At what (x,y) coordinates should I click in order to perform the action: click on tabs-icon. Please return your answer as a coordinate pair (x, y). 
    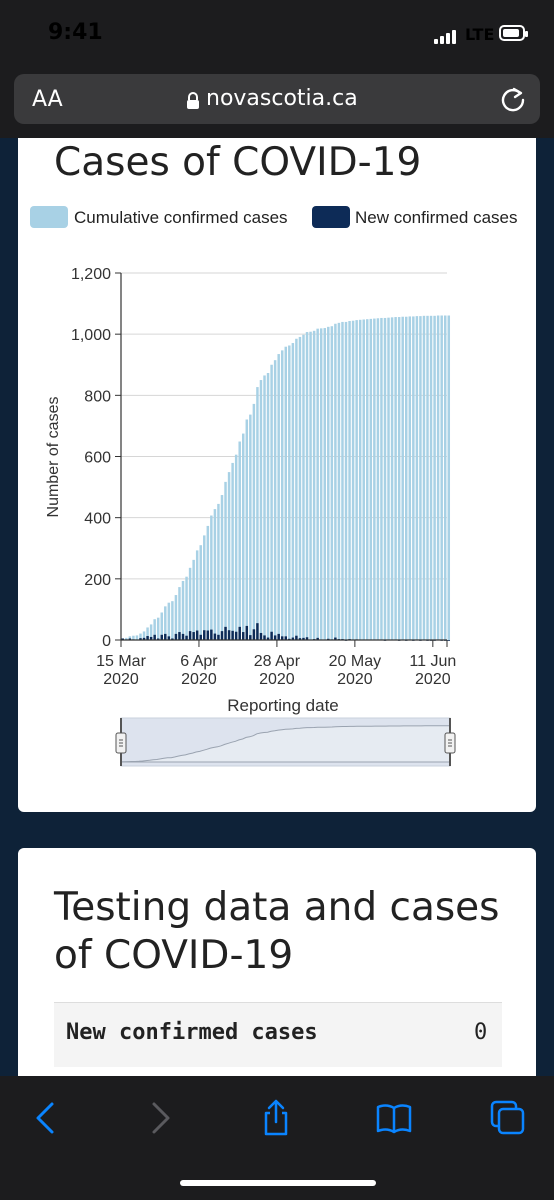
    Looking at the image, I should click on (508, 1118).